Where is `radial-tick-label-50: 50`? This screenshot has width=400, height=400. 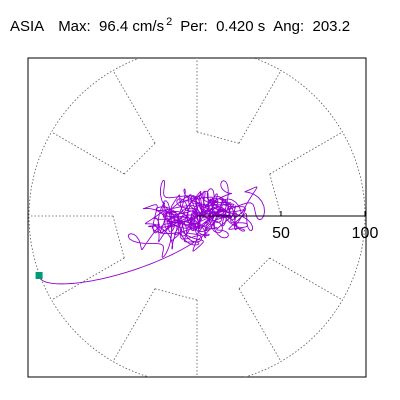
radial-tick-label-50: 50 is located at coordinates (281, 233).